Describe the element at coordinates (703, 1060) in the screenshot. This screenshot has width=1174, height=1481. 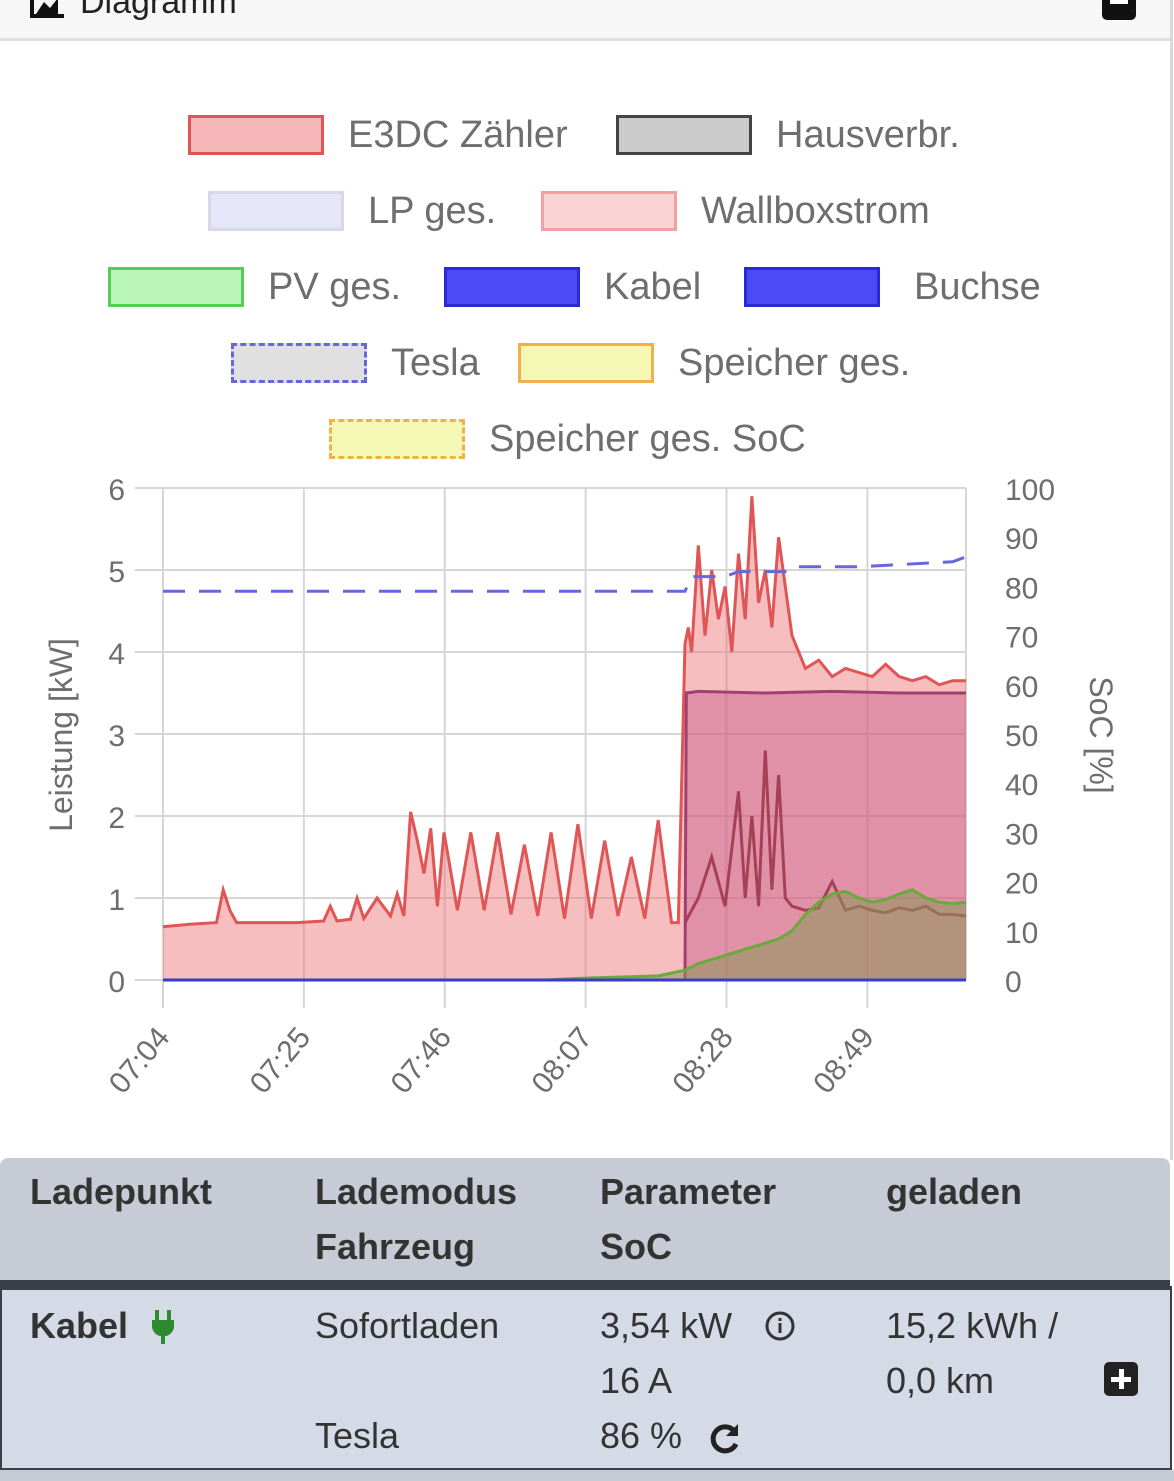
I see `x-tick-label: 08:28` at that location.